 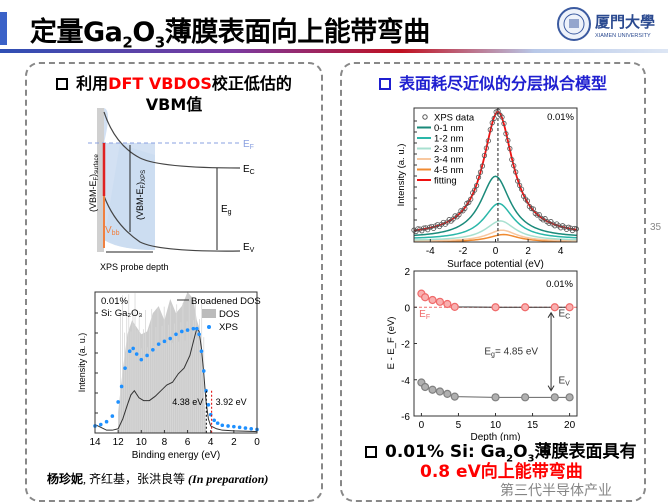 I want to click on svg-text: EV, so click(x=249, y=248).